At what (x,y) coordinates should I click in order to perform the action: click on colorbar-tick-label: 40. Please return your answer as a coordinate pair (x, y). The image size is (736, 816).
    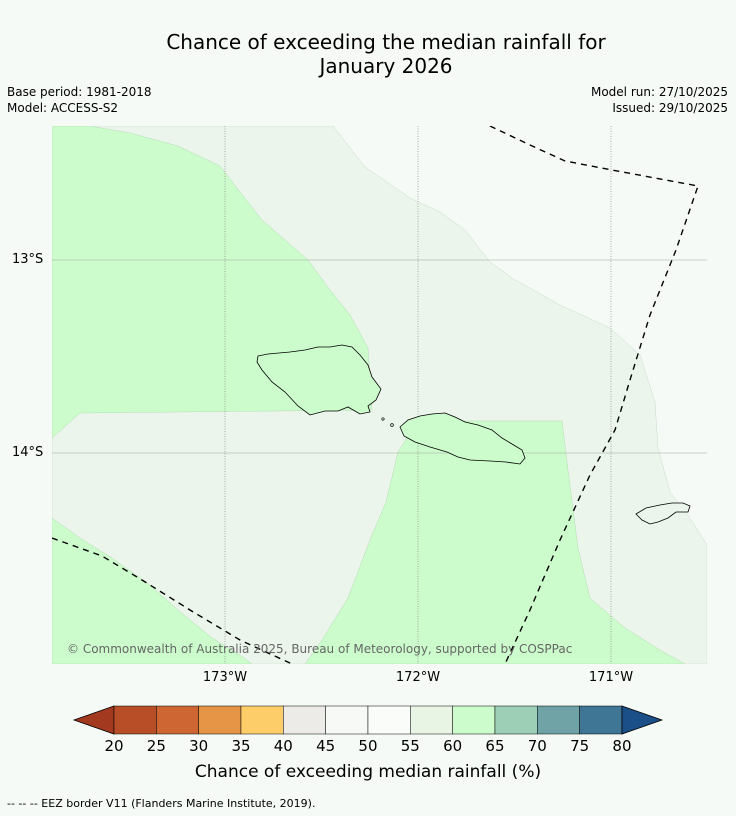
    Looking at the image, I should click on (283, 746).